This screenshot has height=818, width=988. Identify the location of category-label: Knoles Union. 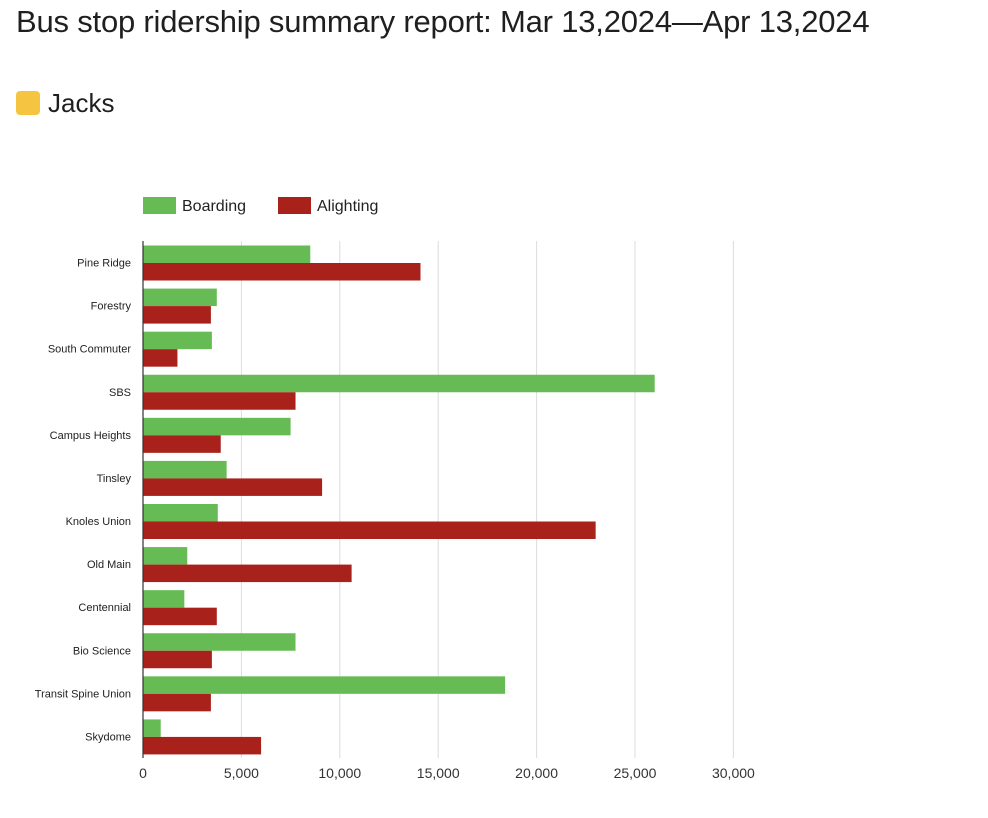
(98, 522).